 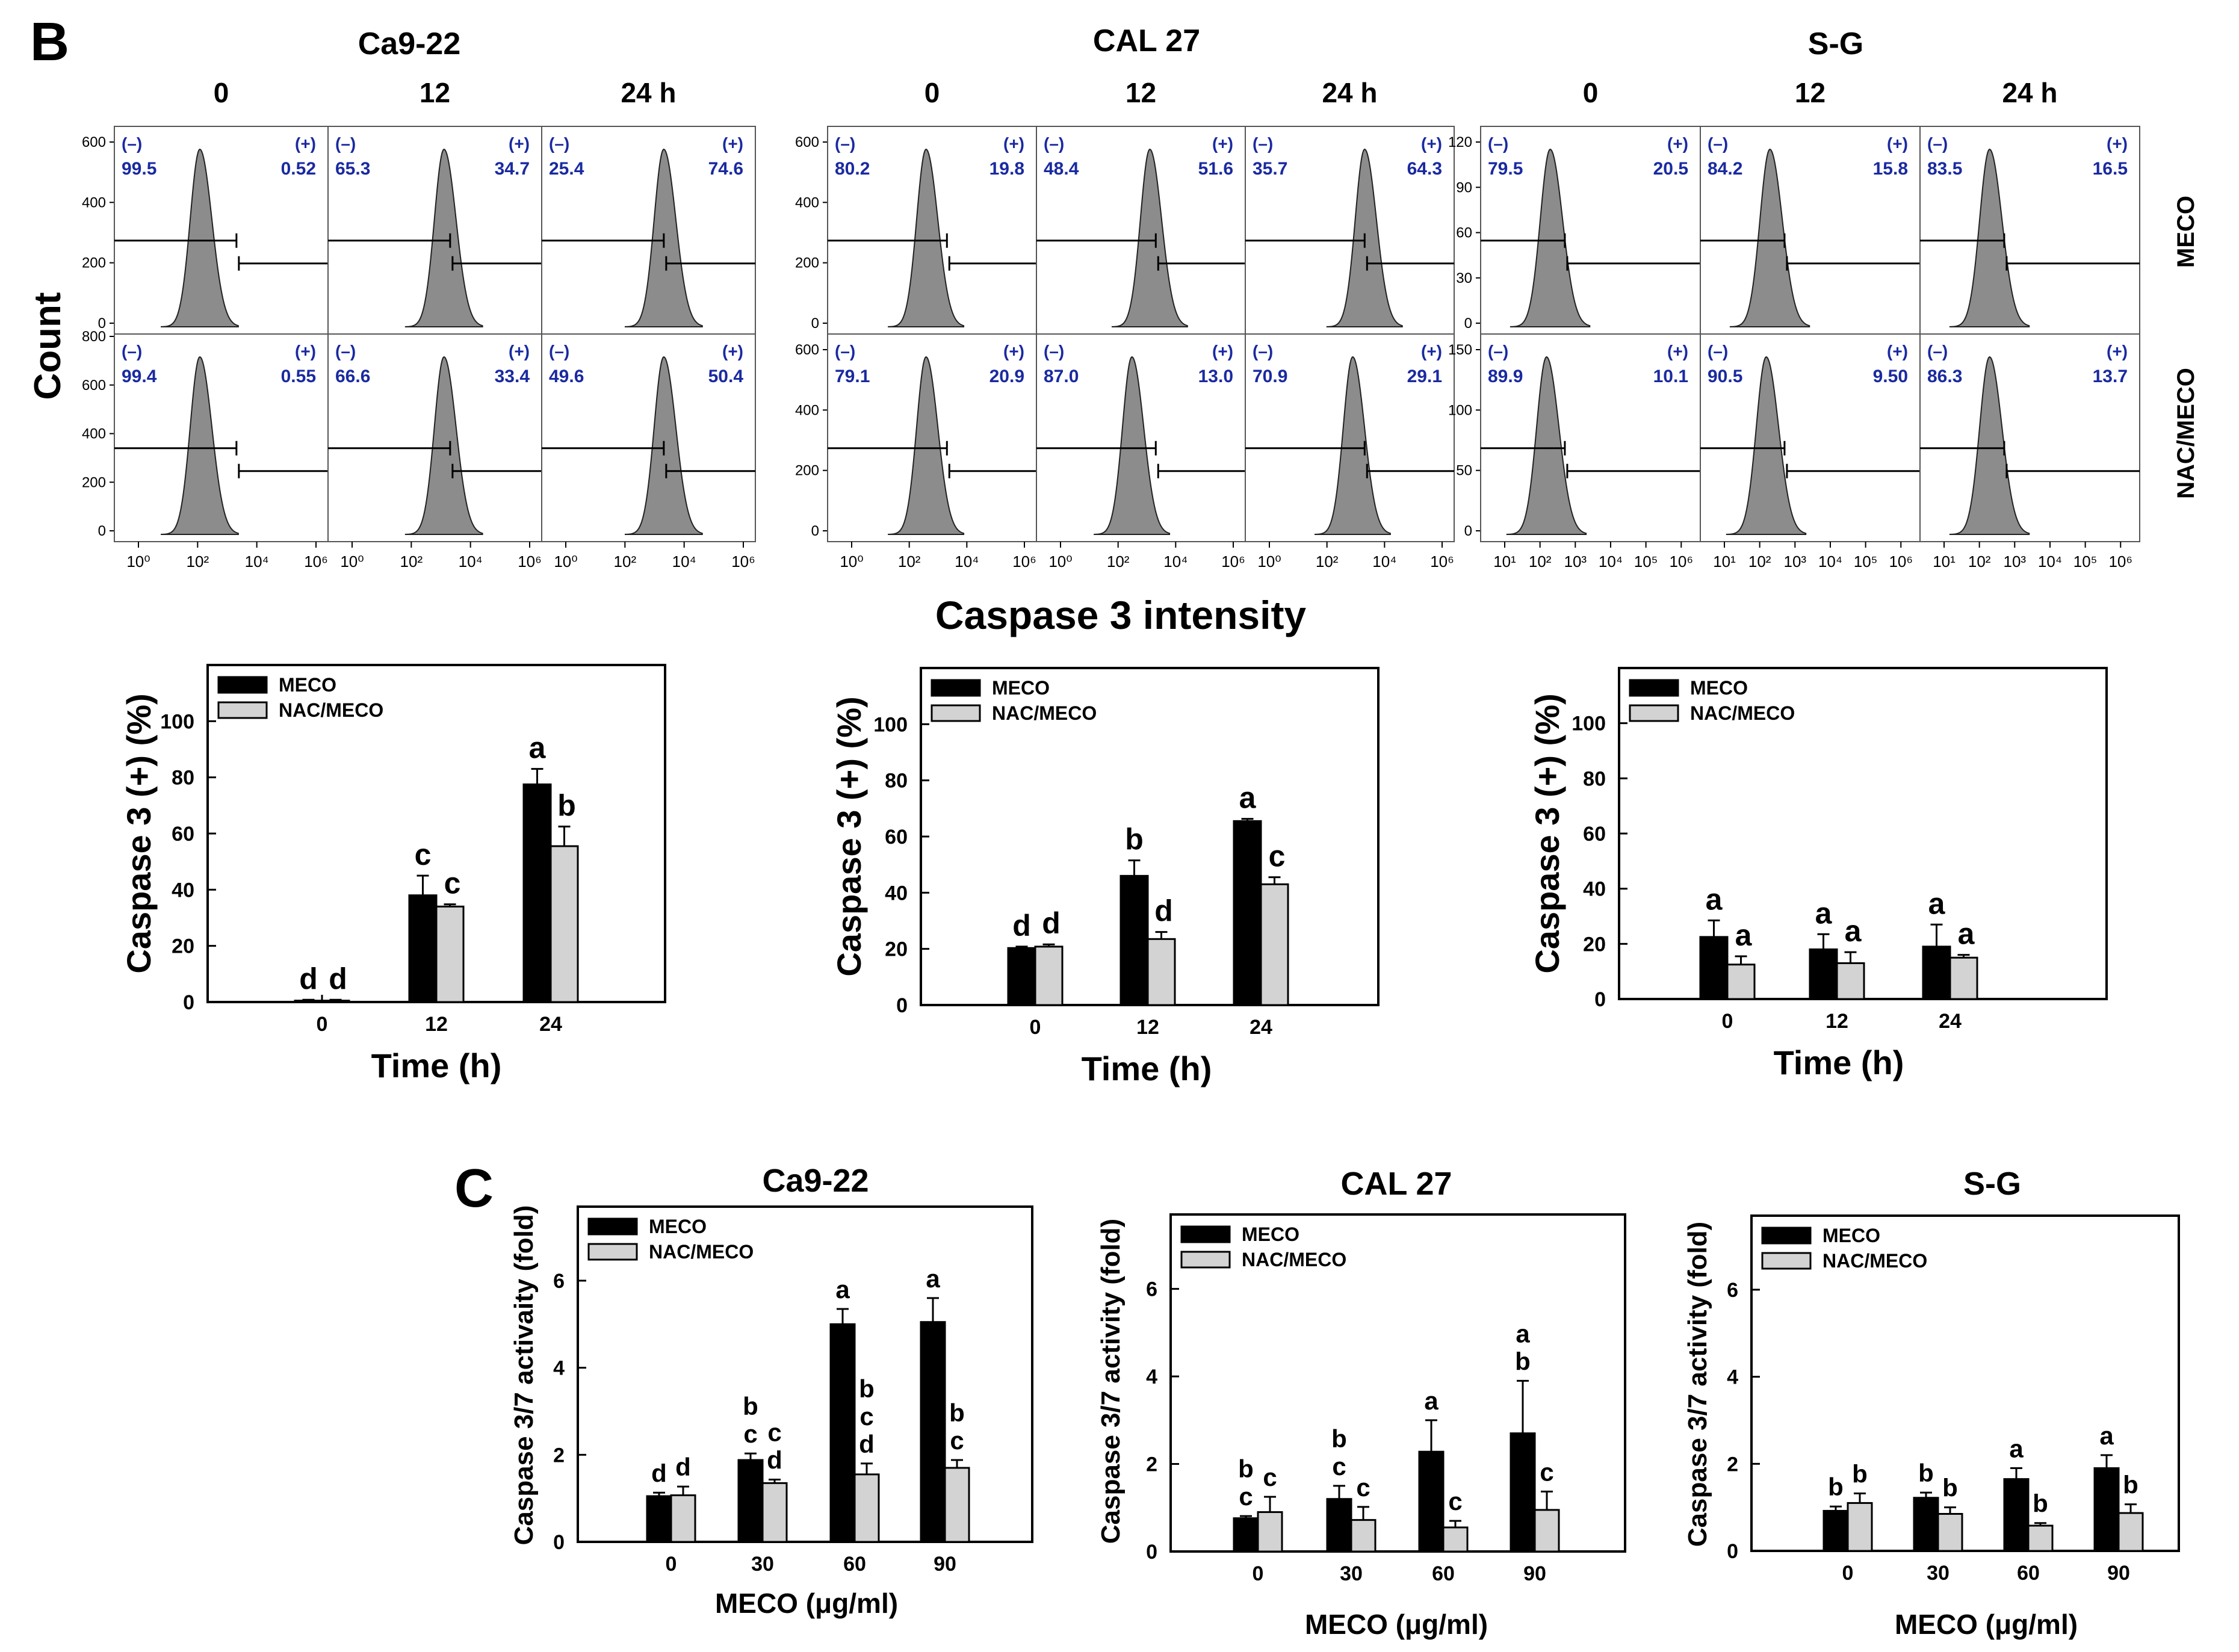 I want to click on flow-pos-percent: 51.6, so click(x=1216, y=169).